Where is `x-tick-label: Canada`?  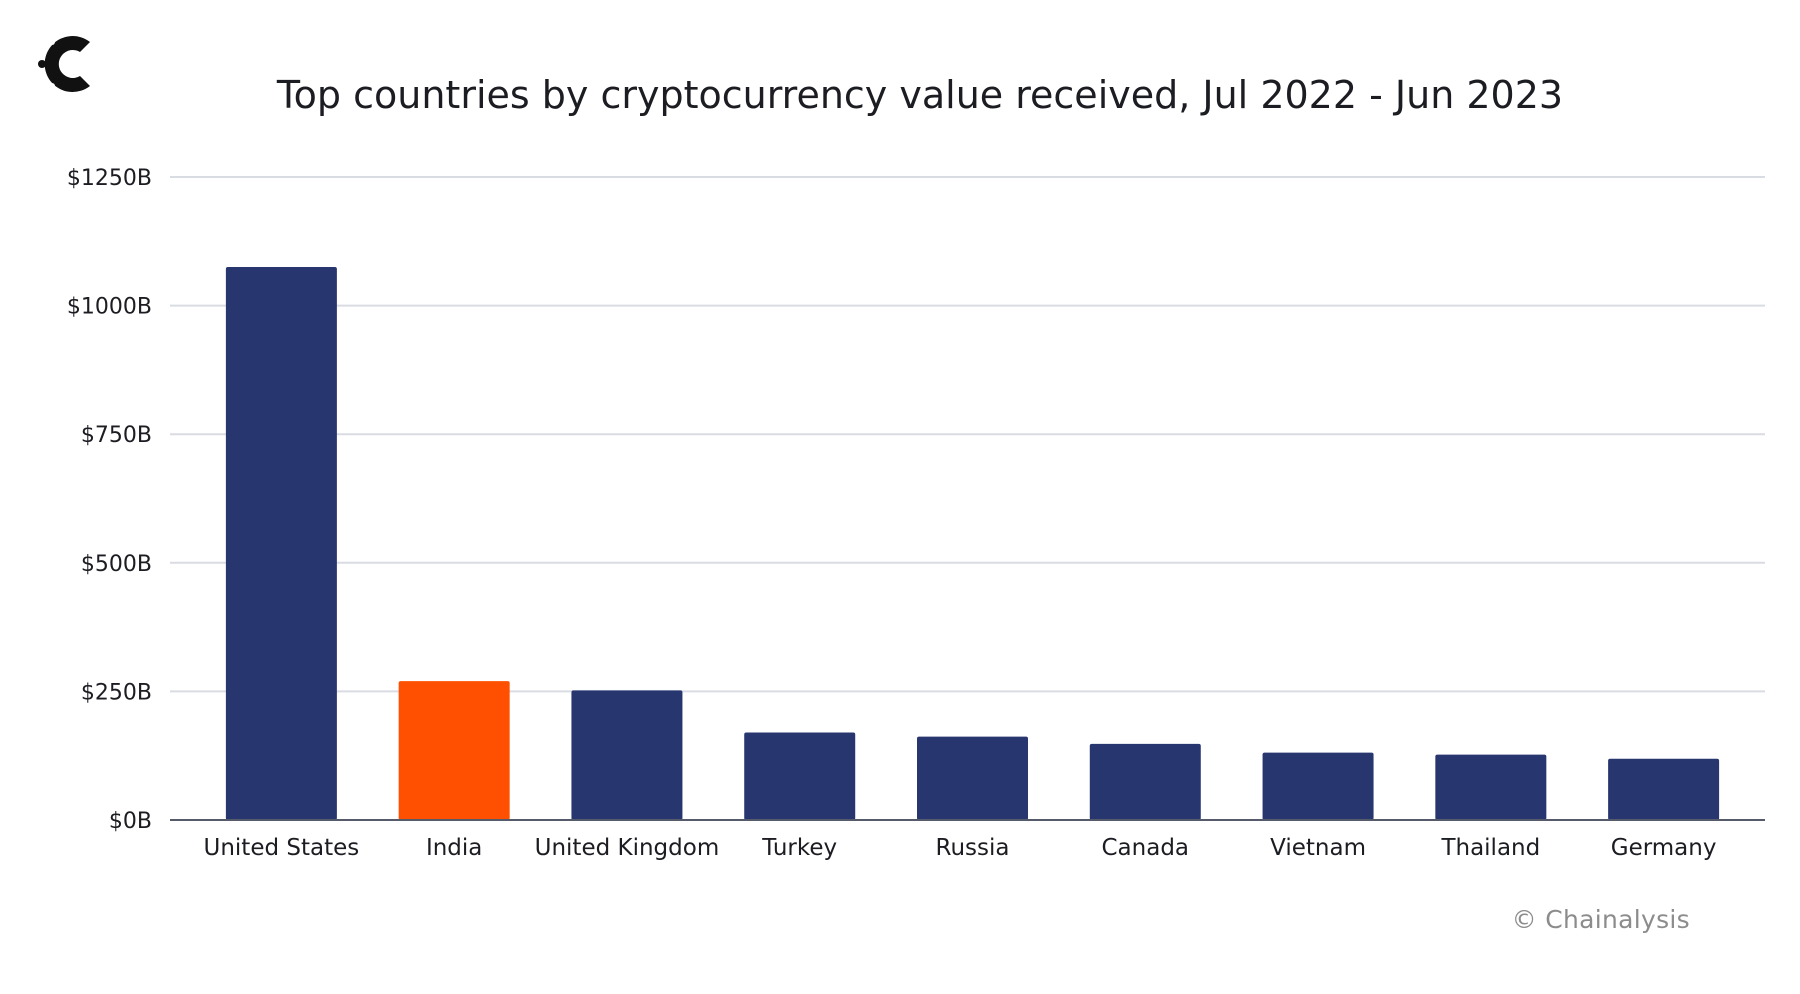 x-tick-label: Canada is located at coordinates (1146, 848).